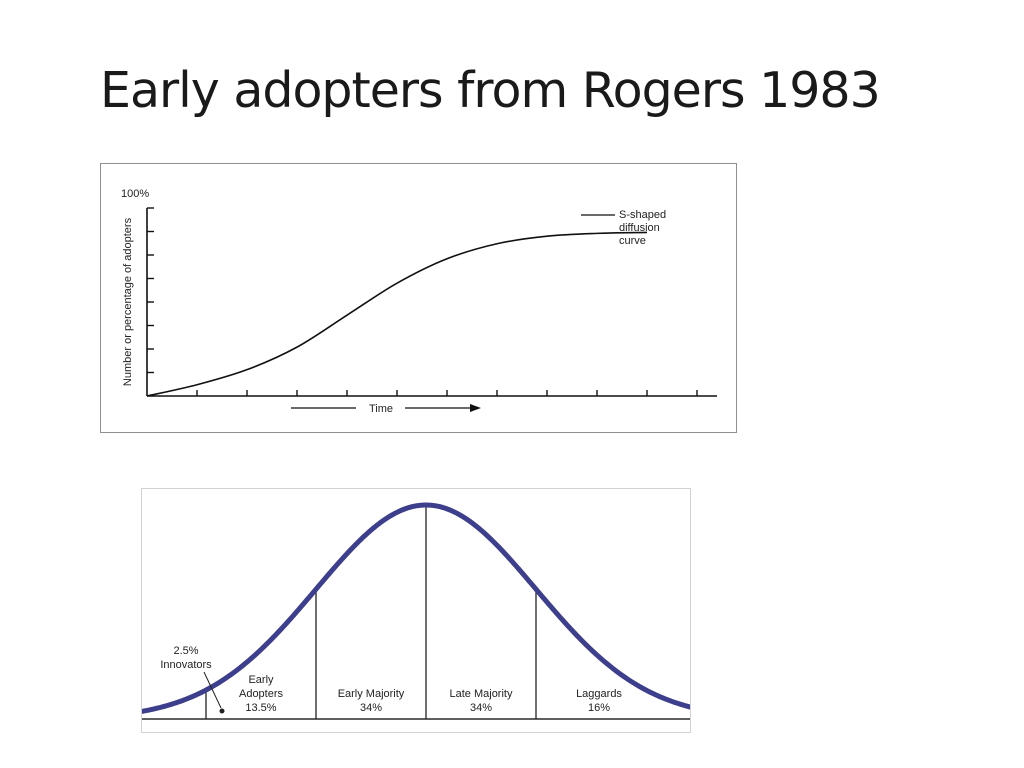  I want to click on annotation-line-3: curve, so click(632, 241).